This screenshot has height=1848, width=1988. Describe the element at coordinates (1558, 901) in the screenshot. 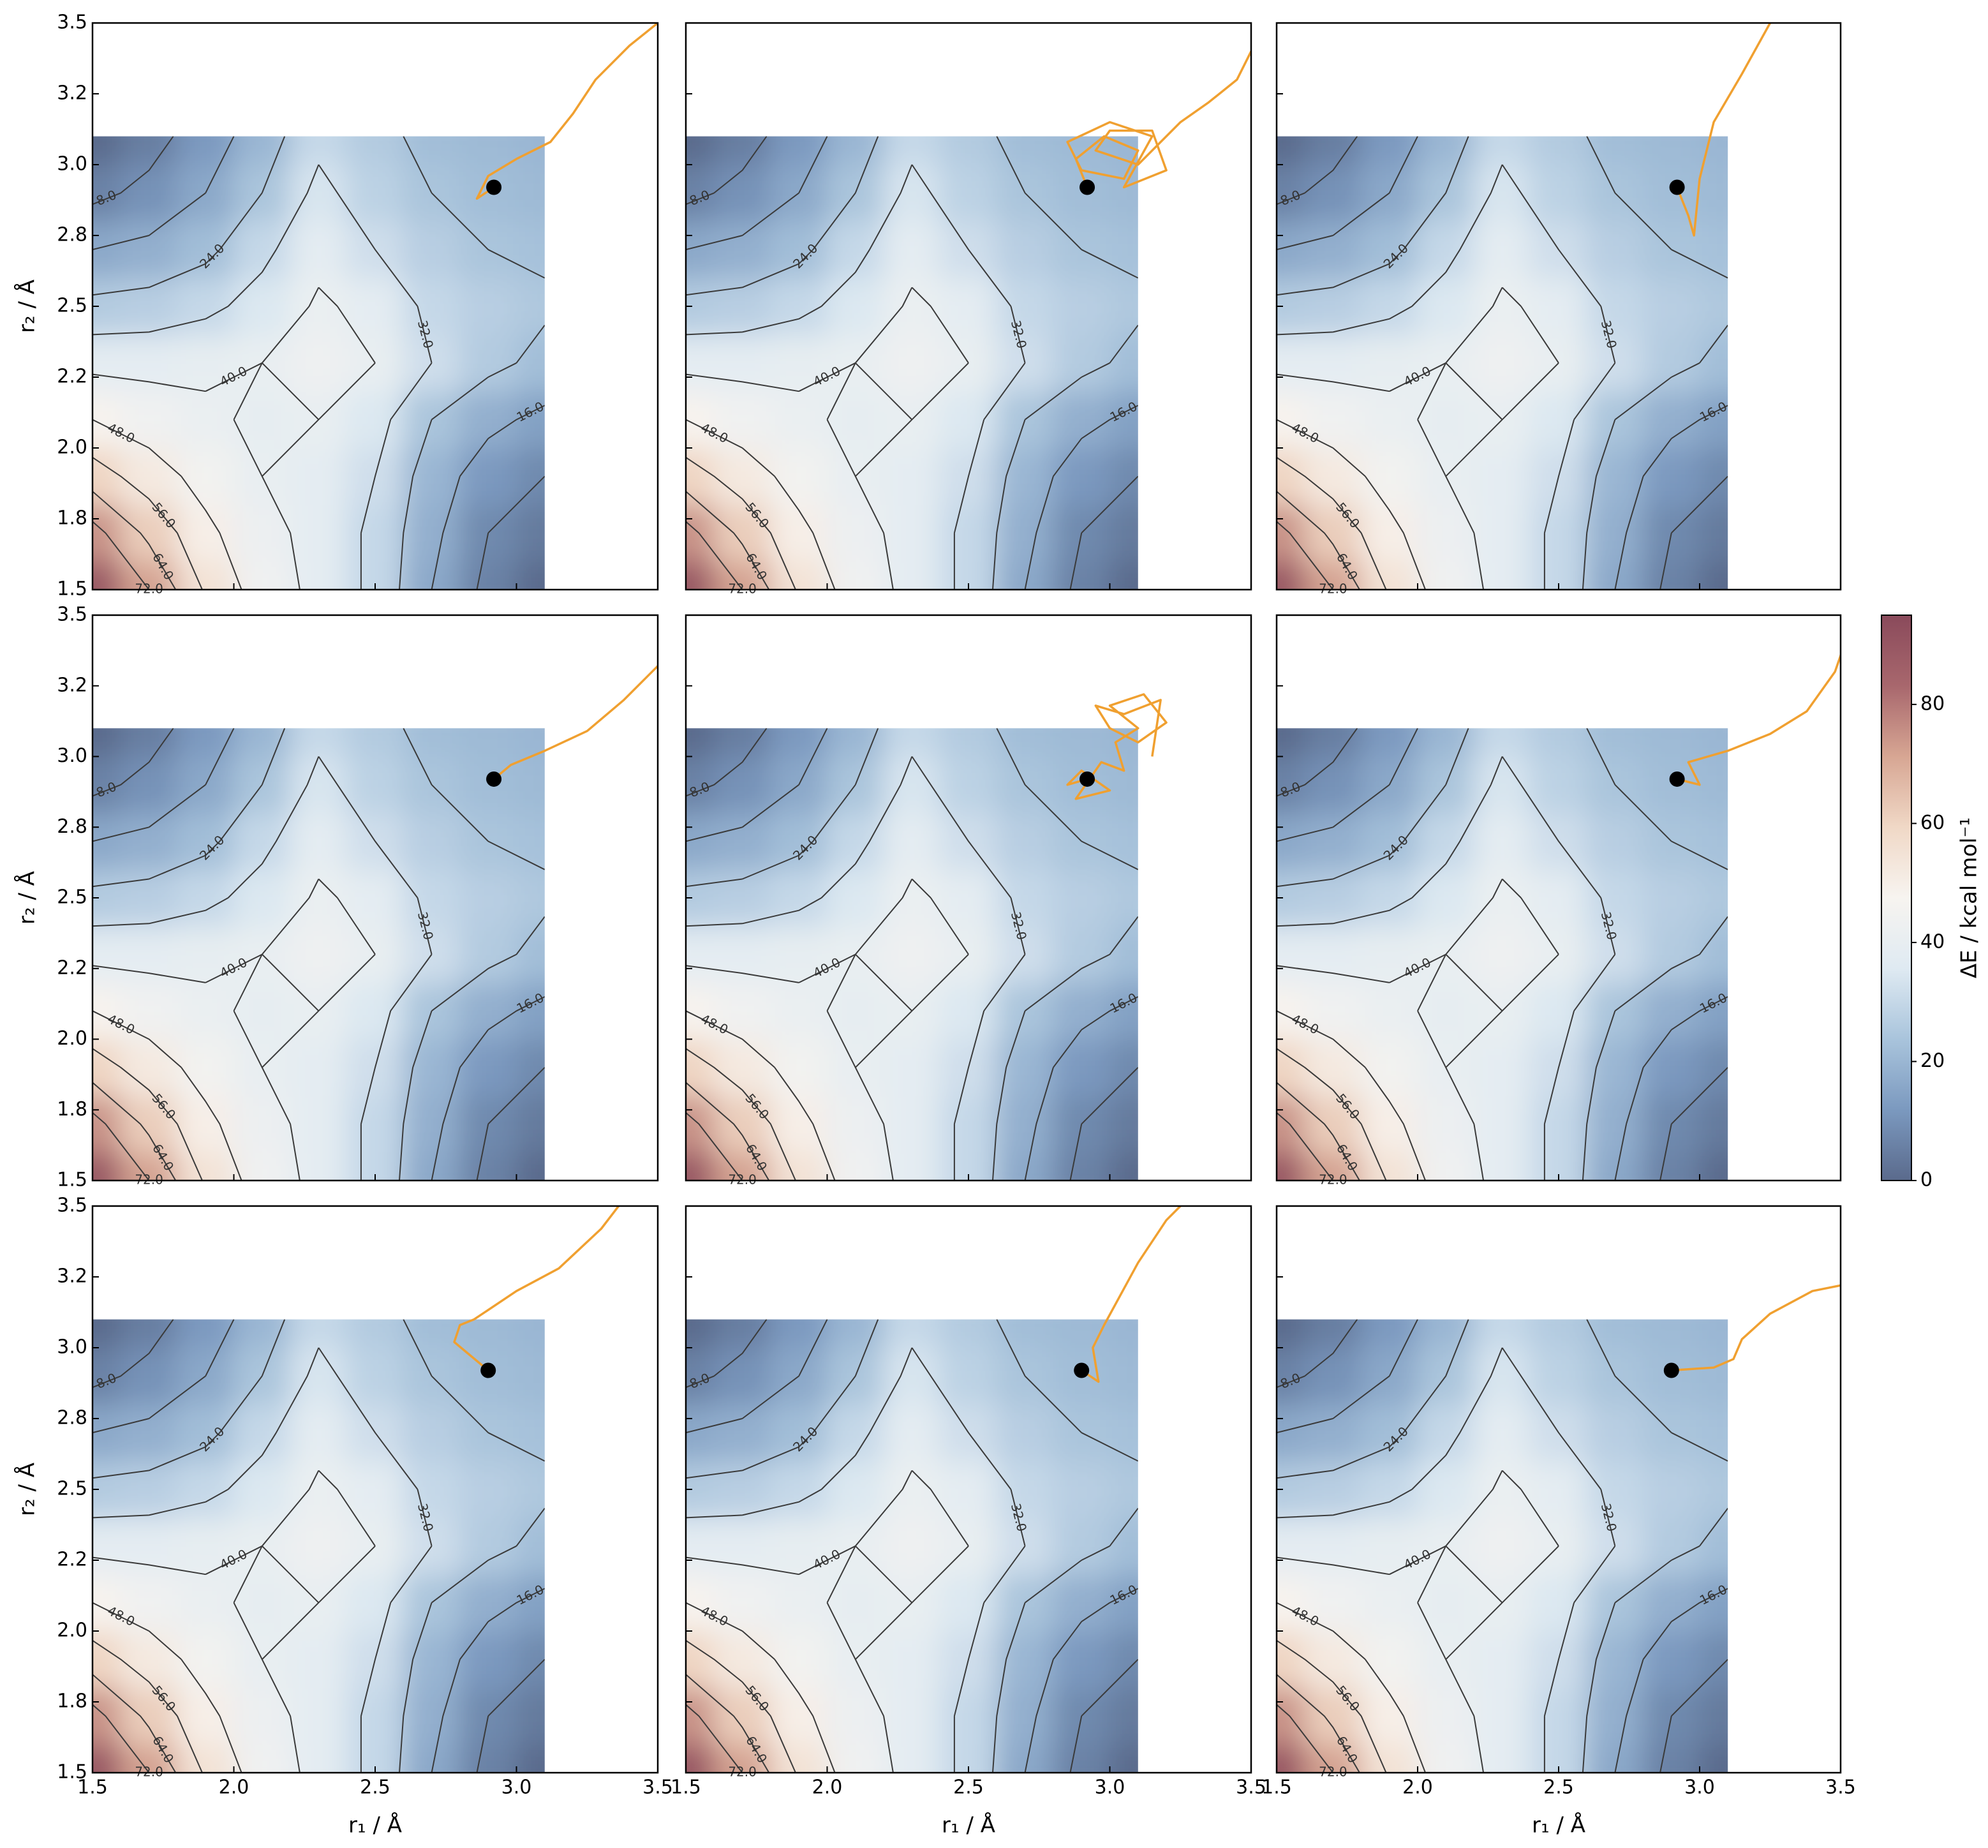

I see `panel: 8.016.024.032.040.048.056.064.072.0` at that location.